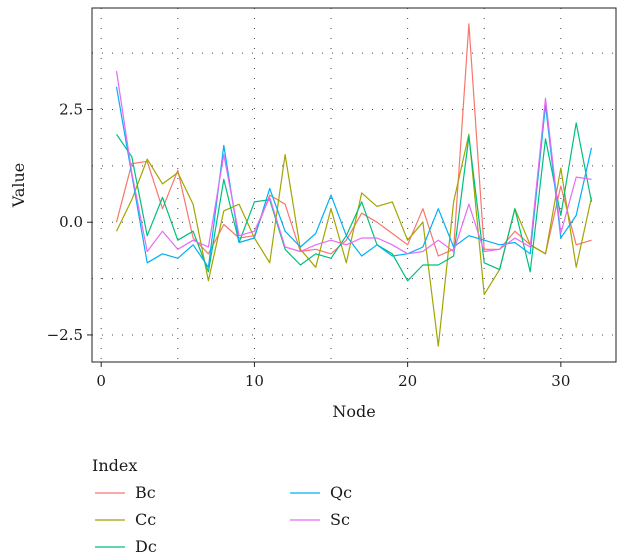  Describe the element at coordinates (333, 376) in the screenshot. I see `x-axis-ticks: 0 10 20 30` at that location.